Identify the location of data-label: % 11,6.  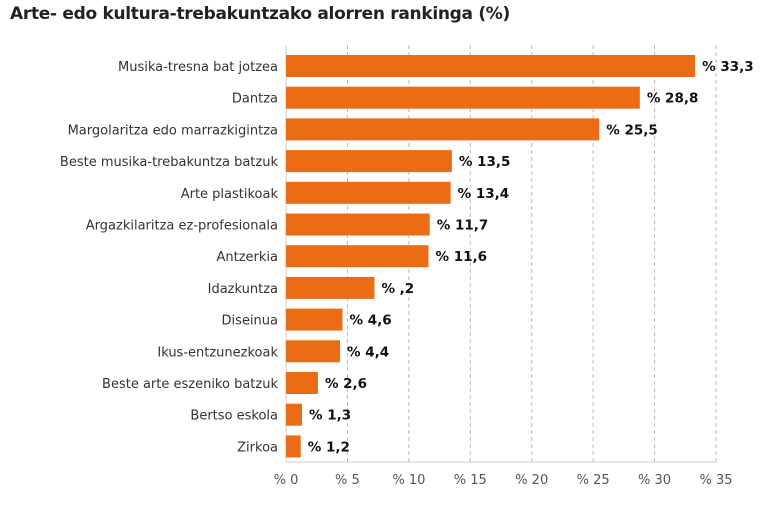
(462, 257).